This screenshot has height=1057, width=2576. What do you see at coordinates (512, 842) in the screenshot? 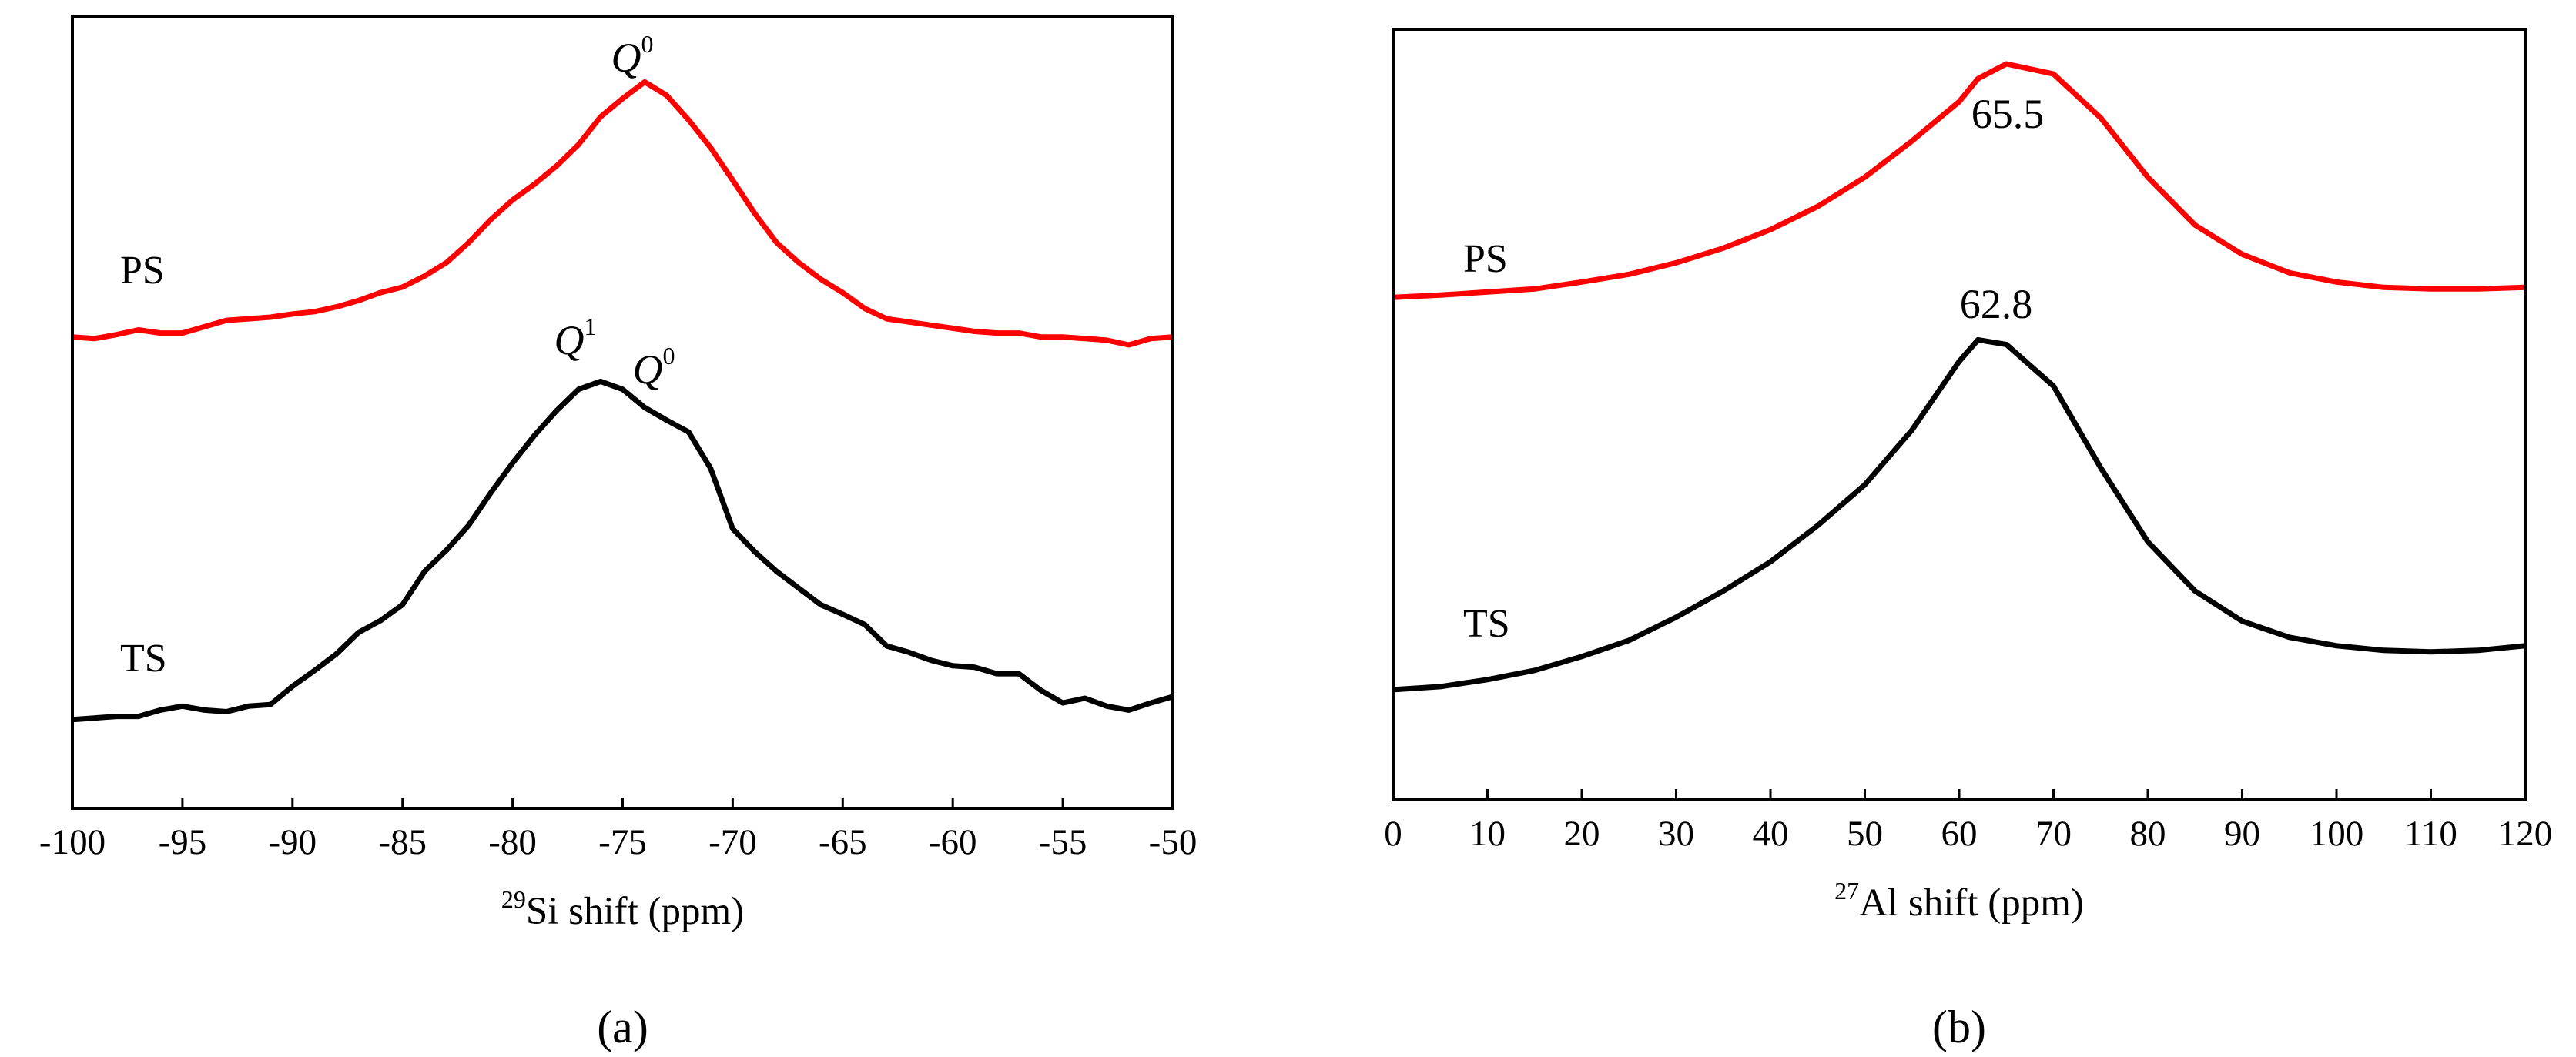
I see `x-tick-label: -80` at bounding box center [512, 842].